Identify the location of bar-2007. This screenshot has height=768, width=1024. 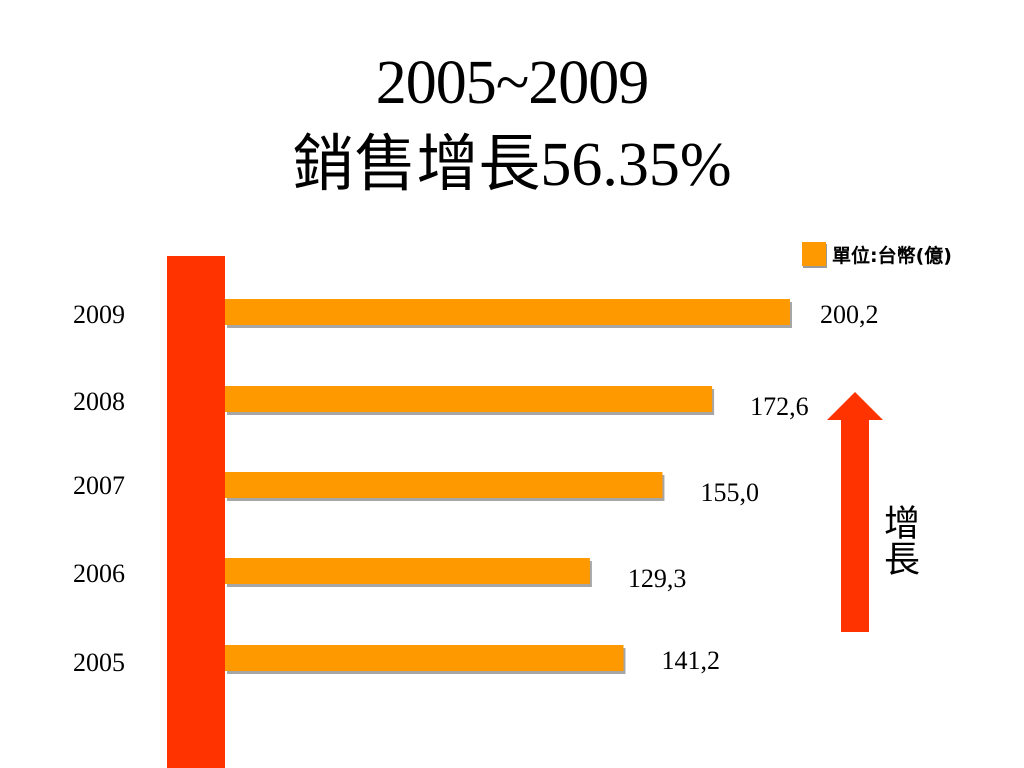
(444, 485).